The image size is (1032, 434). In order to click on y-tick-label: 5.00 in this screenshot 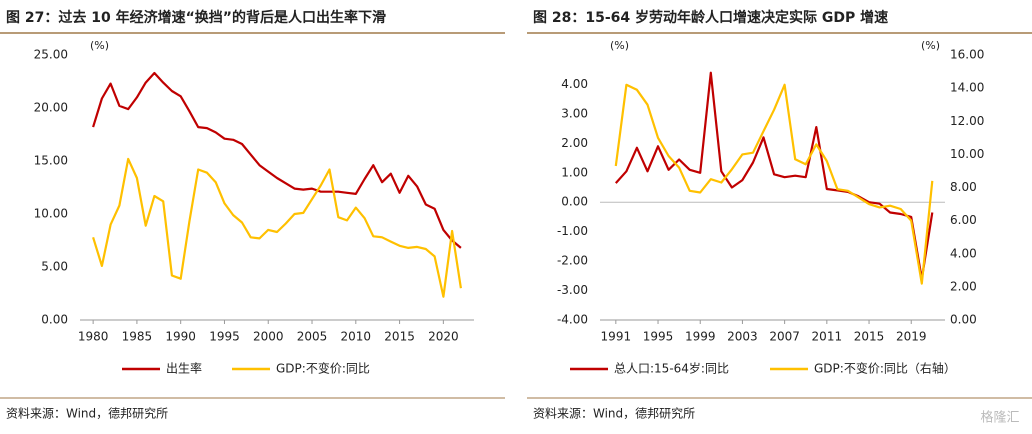, I will do `click(54, 267)`.